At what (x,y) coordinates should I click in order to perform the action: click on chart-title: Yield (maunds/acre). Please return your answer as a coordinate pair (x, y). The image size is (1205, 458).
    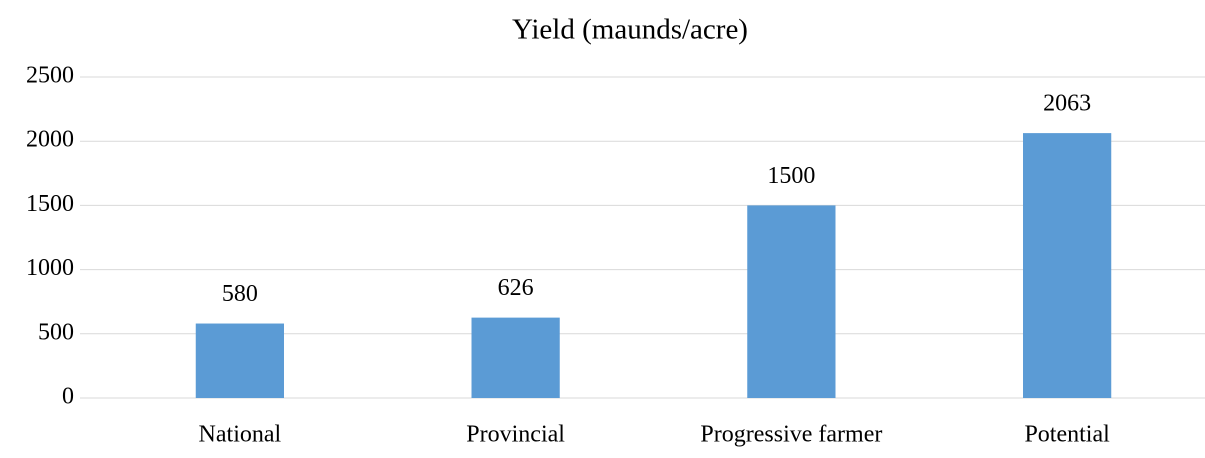
    Looking at the image, I should click on (630, 30).